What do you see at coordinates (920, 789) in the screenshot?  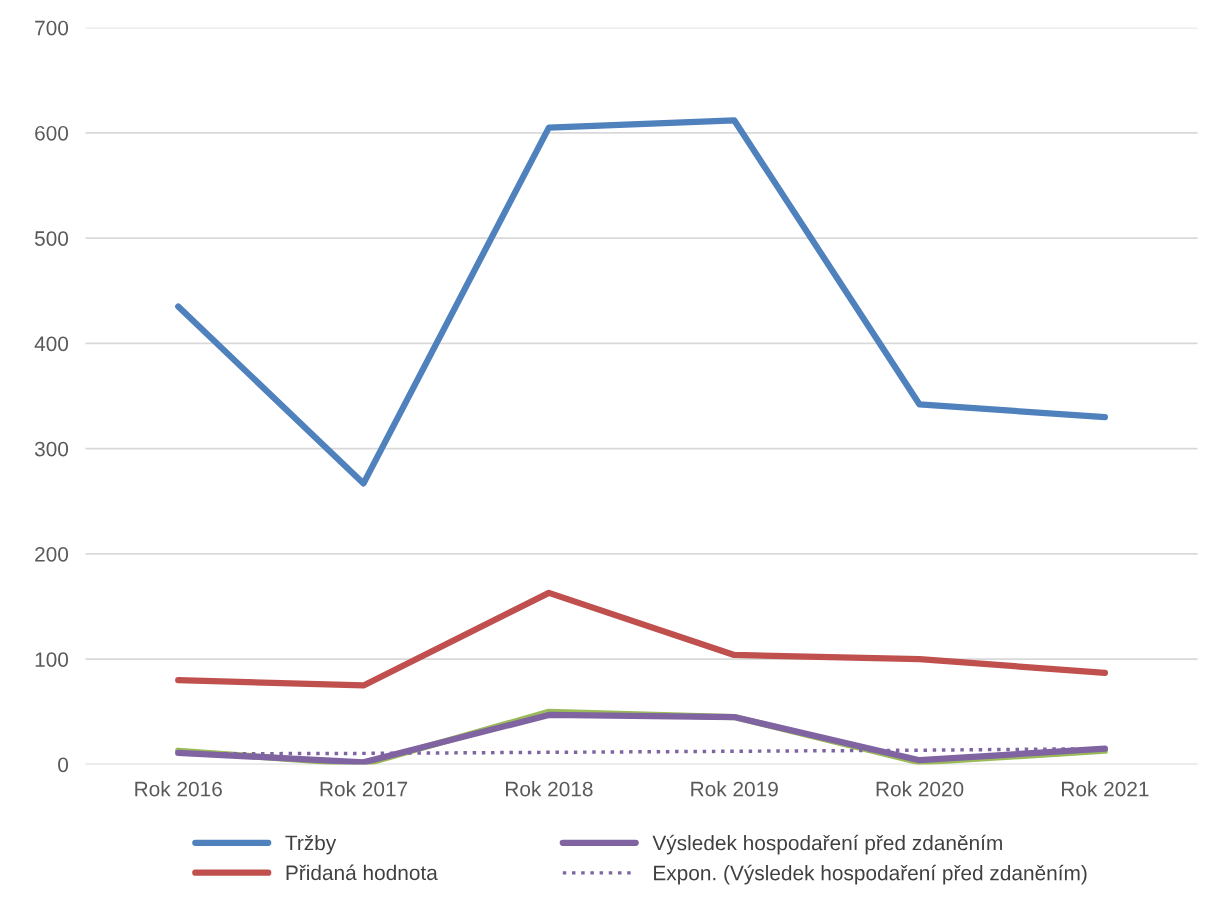 I see `x-tick-label: Rok 2020` at bounding box center [920, 789].